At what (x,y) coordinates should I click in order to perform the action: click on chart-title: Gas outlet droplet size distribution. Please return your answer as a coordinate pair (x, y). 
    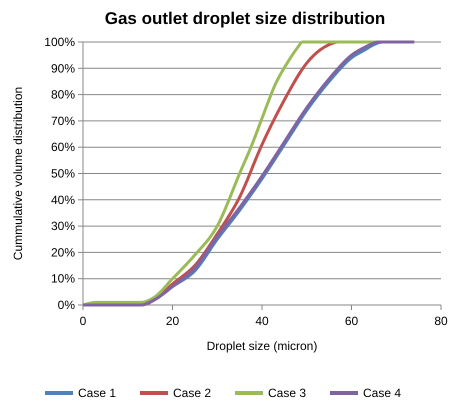
    Looking at the image, I should click on (245, 18).